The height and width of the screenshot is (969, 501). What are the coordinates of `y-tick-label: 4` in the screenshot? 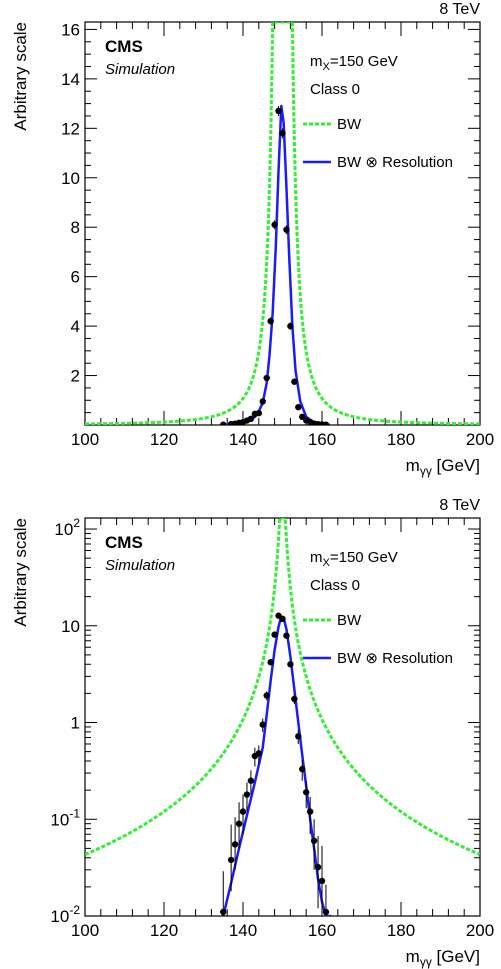 It's located at (75, 326).